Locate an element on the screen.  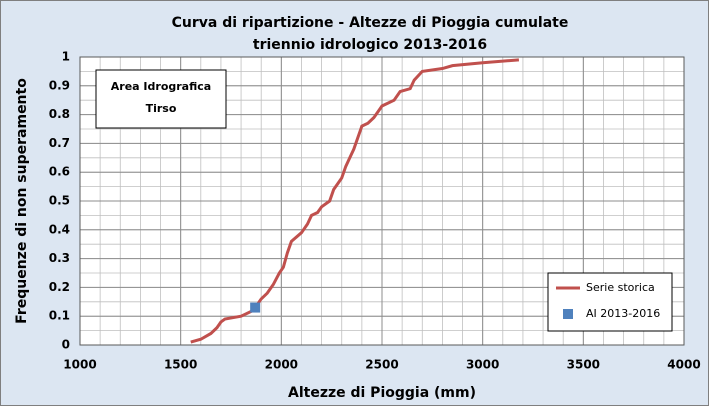
chart-title: triennio idrologico 2013-2016 is located at coordinates (370, 45).